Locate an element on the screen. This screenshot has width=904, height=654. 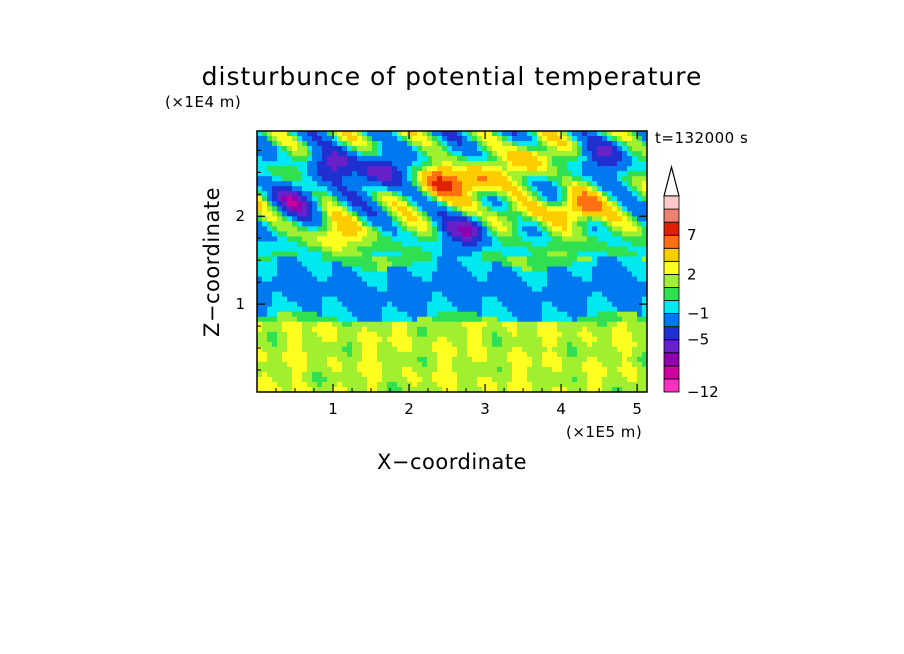
colorbar: −12−5−127 is located at coordinates (691, 282).